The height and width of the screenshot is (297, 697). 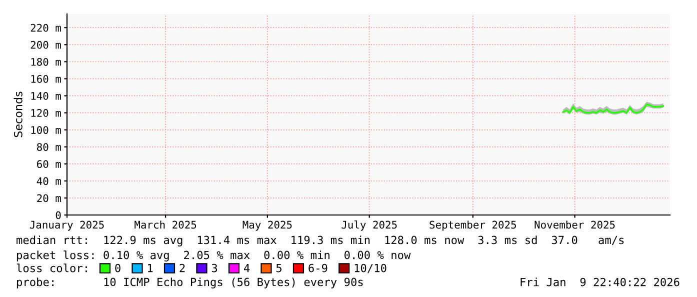 I want to click on y-tick-label: 120 m, so click(x=46, y=113).